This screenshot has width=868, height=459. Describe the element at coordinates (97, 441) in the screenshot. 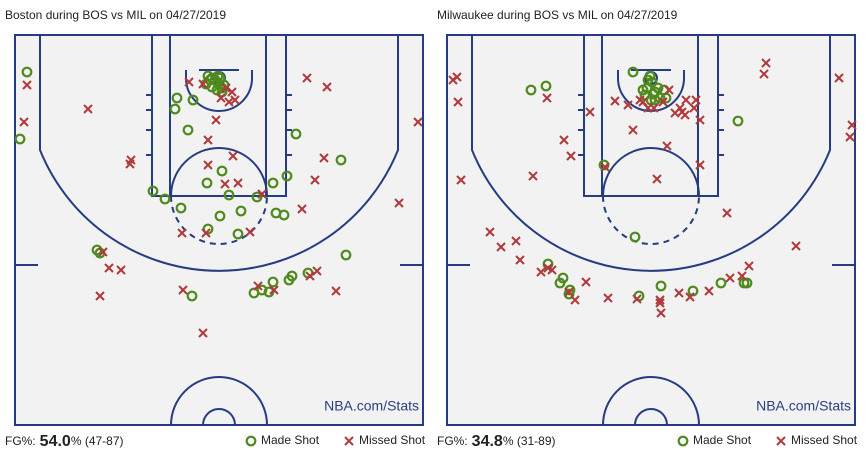

I see `fg-detail: % (47-87)` at that location.